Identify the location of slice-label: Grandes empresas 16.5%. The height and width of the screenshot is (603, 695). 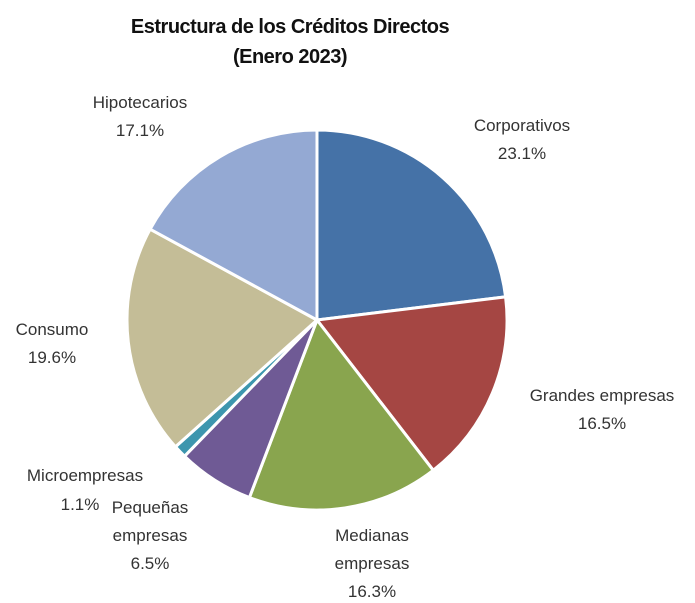
(598, 410).